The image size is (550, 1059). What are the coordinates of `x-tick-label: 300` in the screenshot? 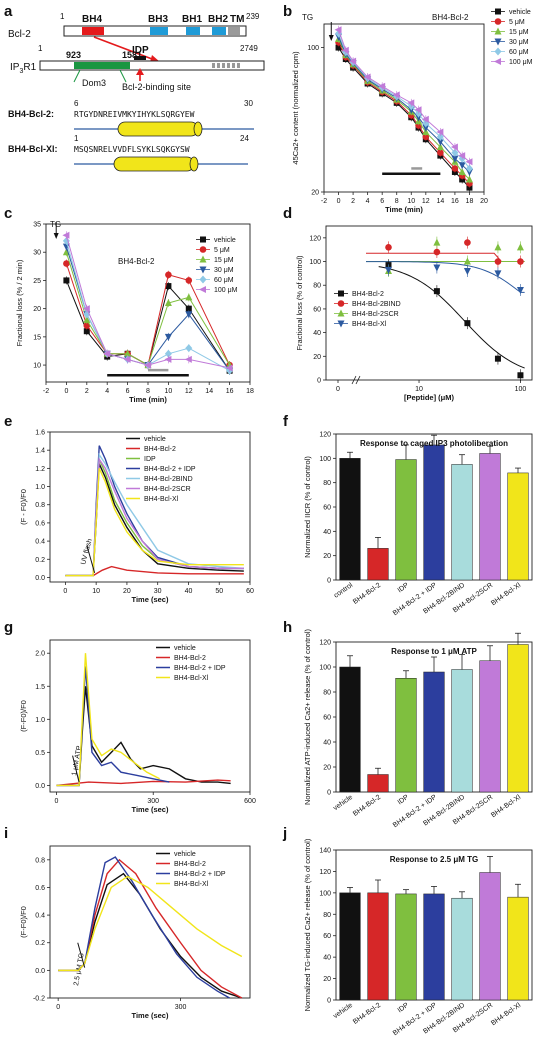 It's located at (153, 801).